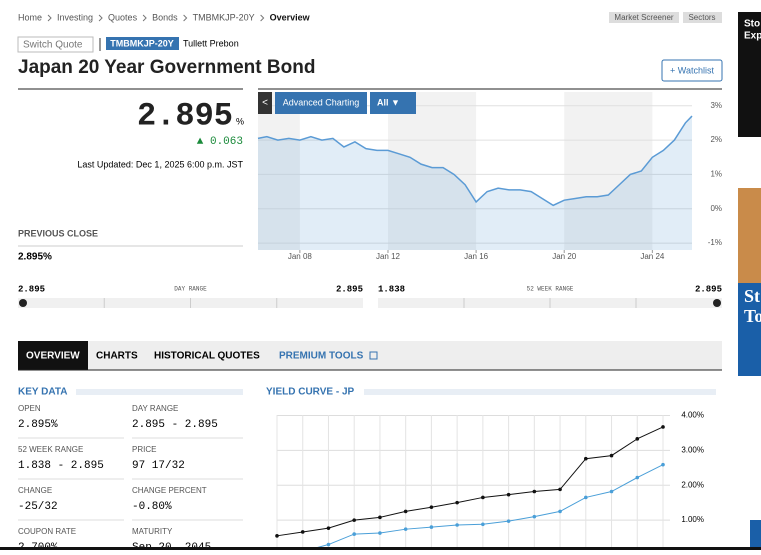 This screenshot has width=761, height=555. What do you see at coordinates (58, 233) in the screenshot?
I see `label: PREVIOUS CLOSE` at bounding box center [58, 233].